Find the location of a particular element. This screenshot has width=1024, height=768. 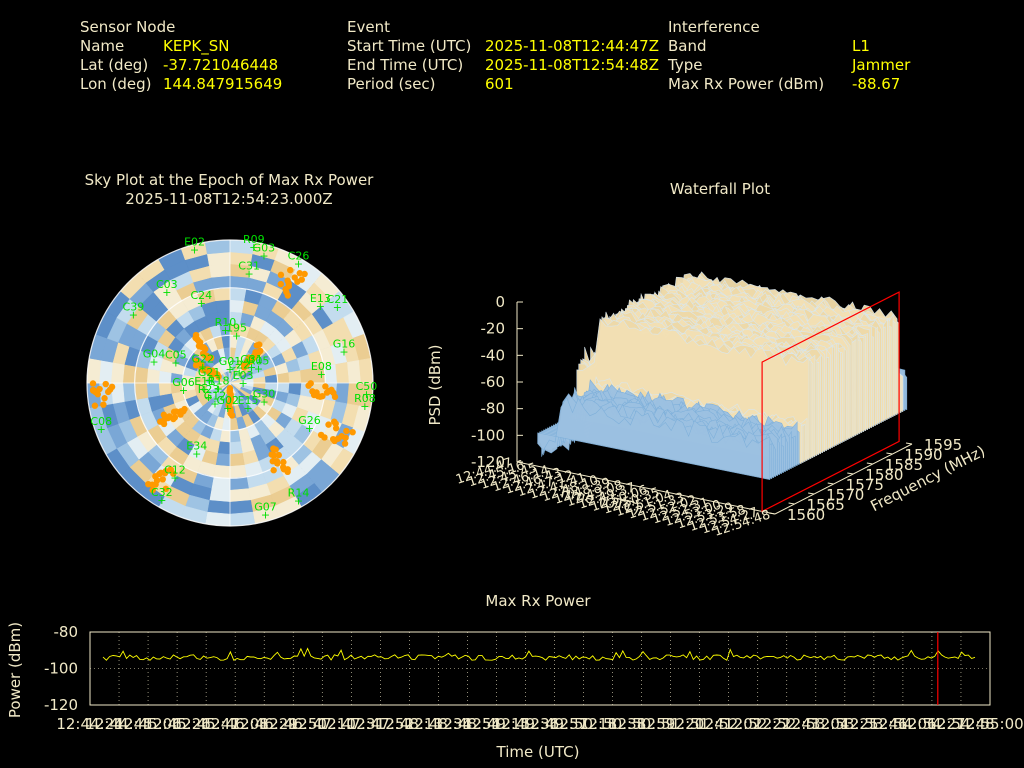

sky-satellite-label: G03 is located at coordinates (264, 247).